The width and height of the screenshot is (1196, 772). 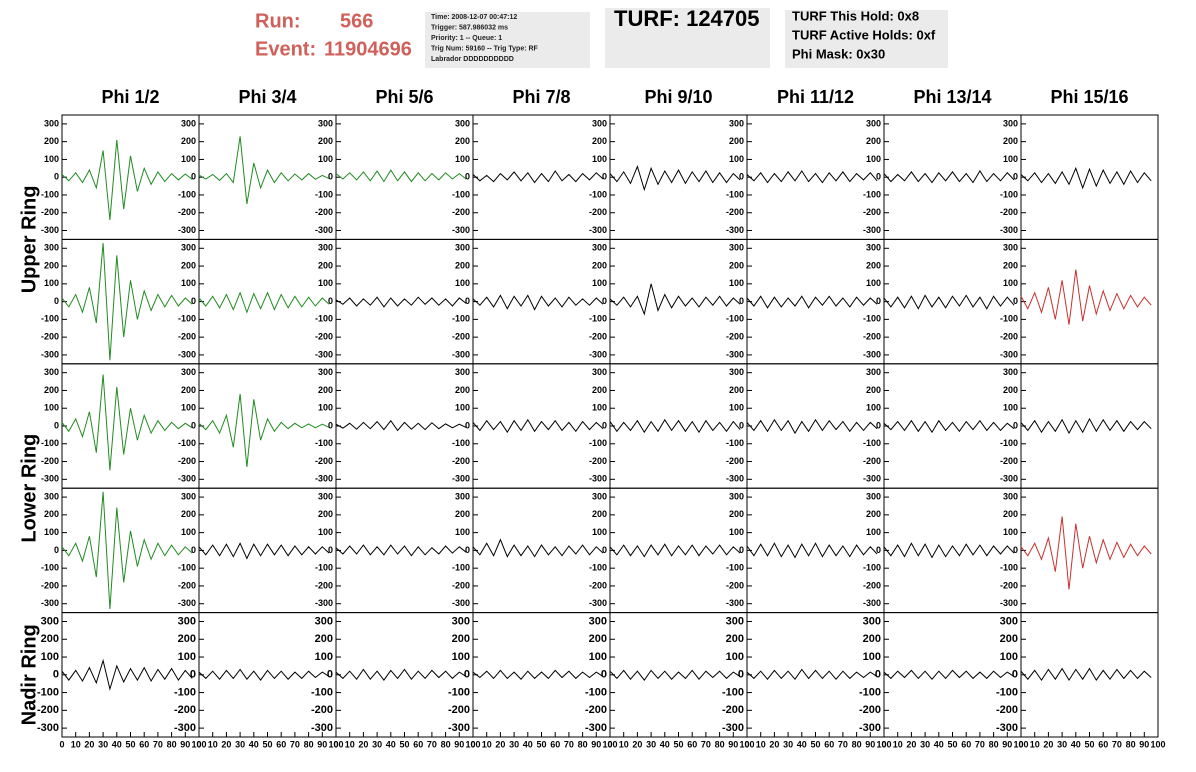 I want to click on turf-info-box, so click(x=866, y=39).